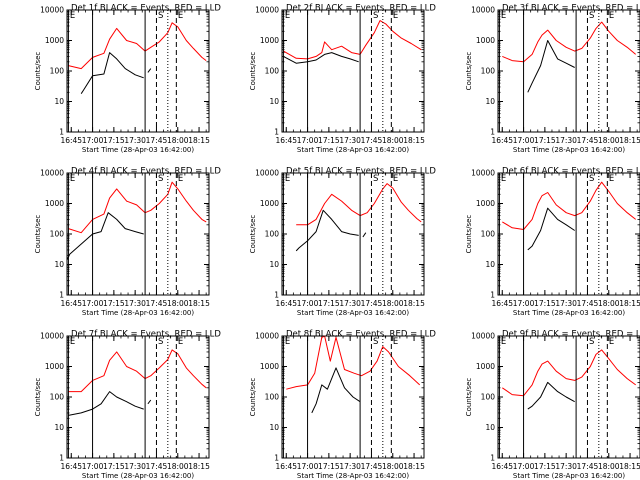  What do you see at coordinates (361, 9) in the screenshot?
I see `panel-title: Det 2f BLACK = Events, RED = LLD` at bounding box center [361, 9].